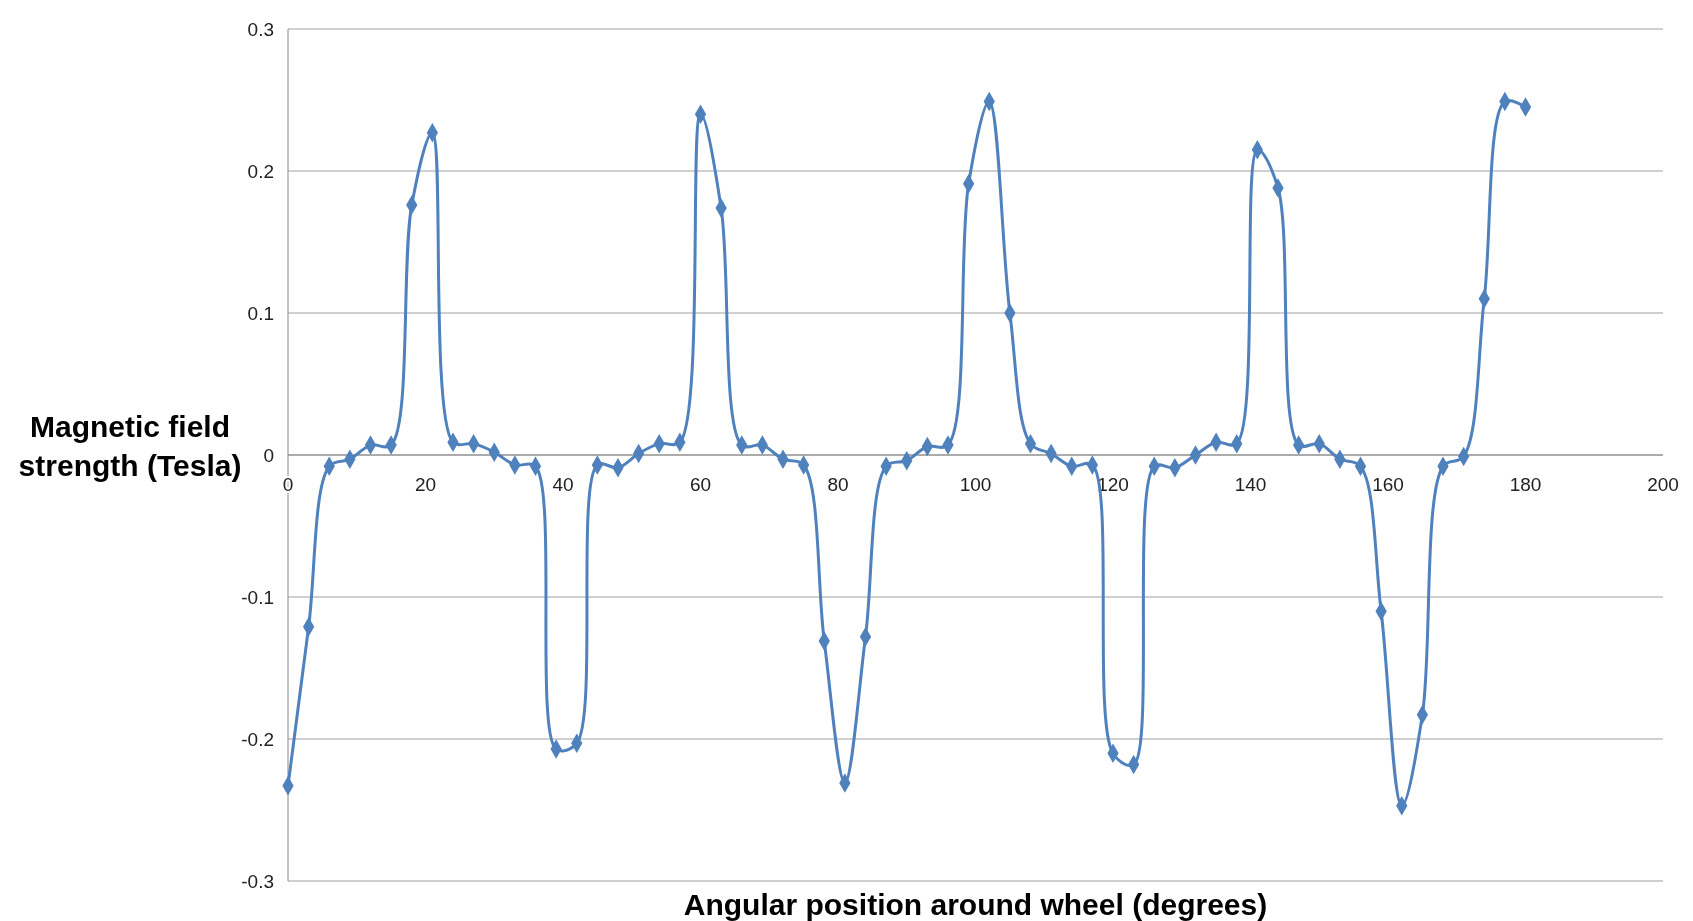 The height and width of the screenshot is (921, 1693). What do you see at coordinates (975, 484) in the screenshot?
I see `x-tick-label: 100` at bounding box center [975, 484].